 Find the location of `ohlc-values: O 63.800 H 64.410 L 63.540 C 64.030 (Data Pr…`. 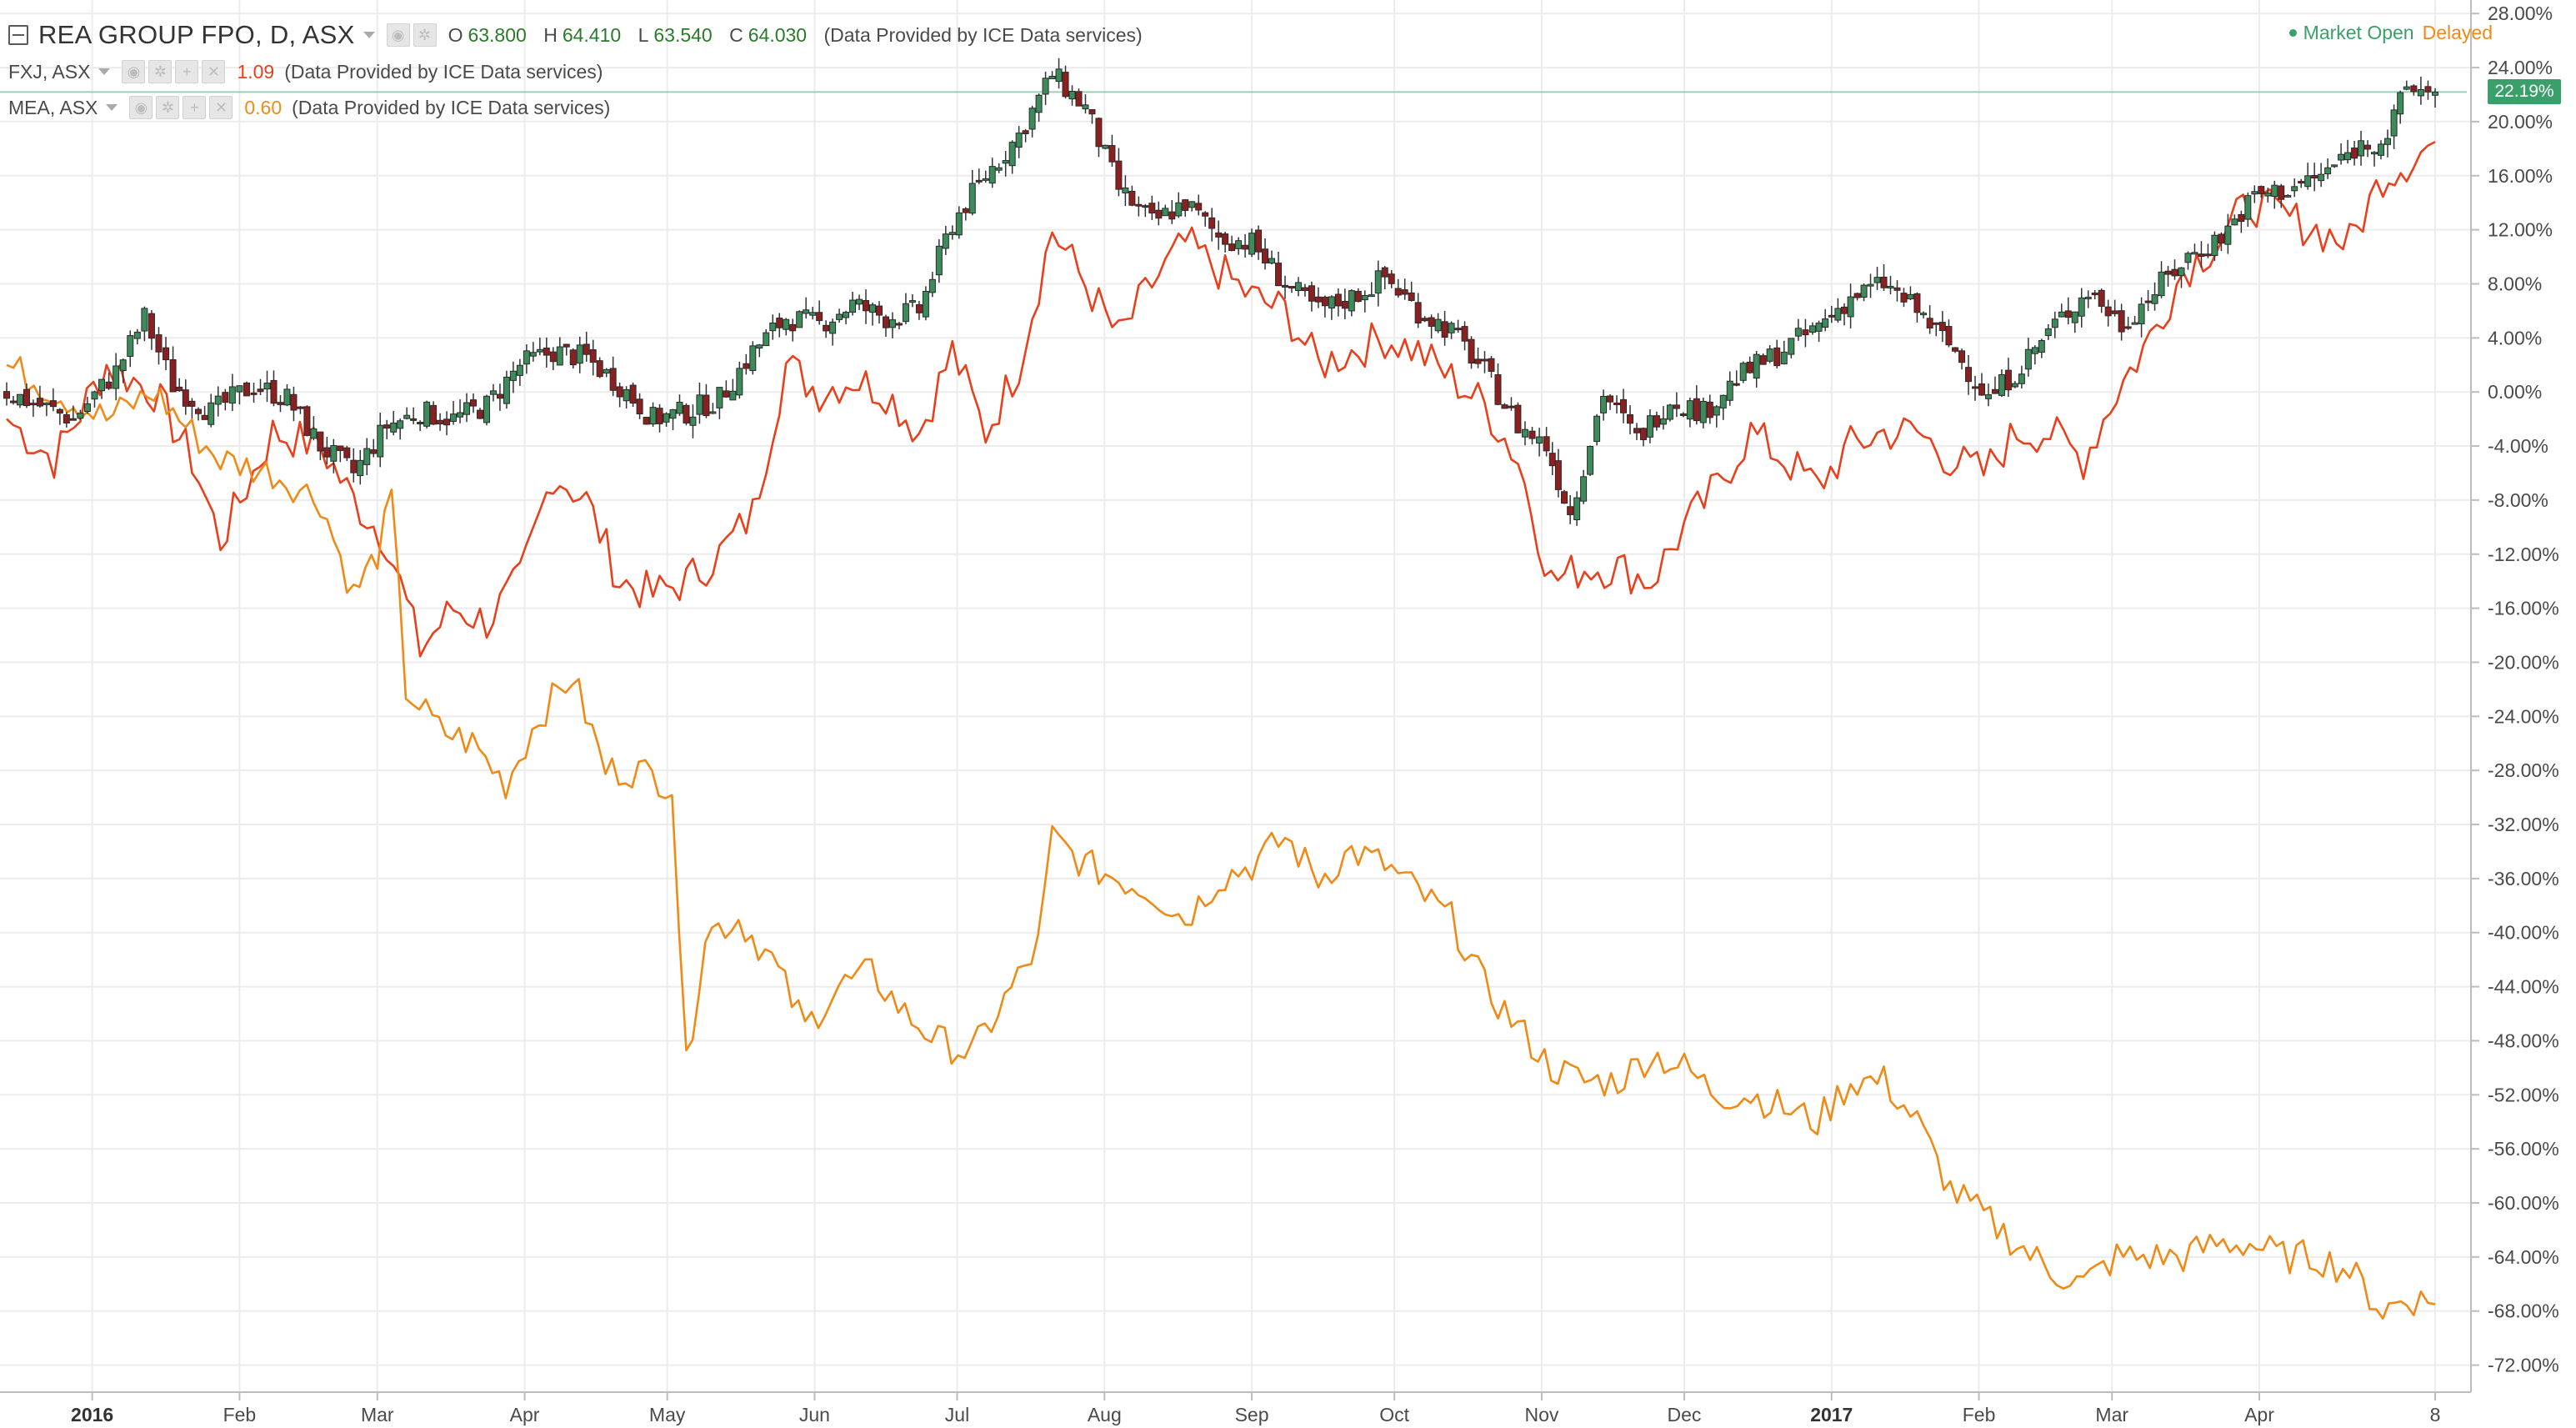

ohlc-values: O 63.800 H 64.410 L 63.540 C 64.030 (Data Pr… is located at coordinates (795, 35).